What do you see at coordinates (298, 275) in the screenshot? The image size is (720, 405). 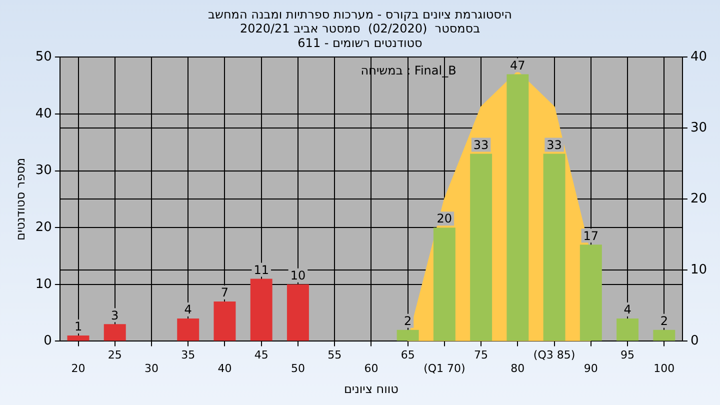 I see `data-label: 10` at bounding box center [298, 275].